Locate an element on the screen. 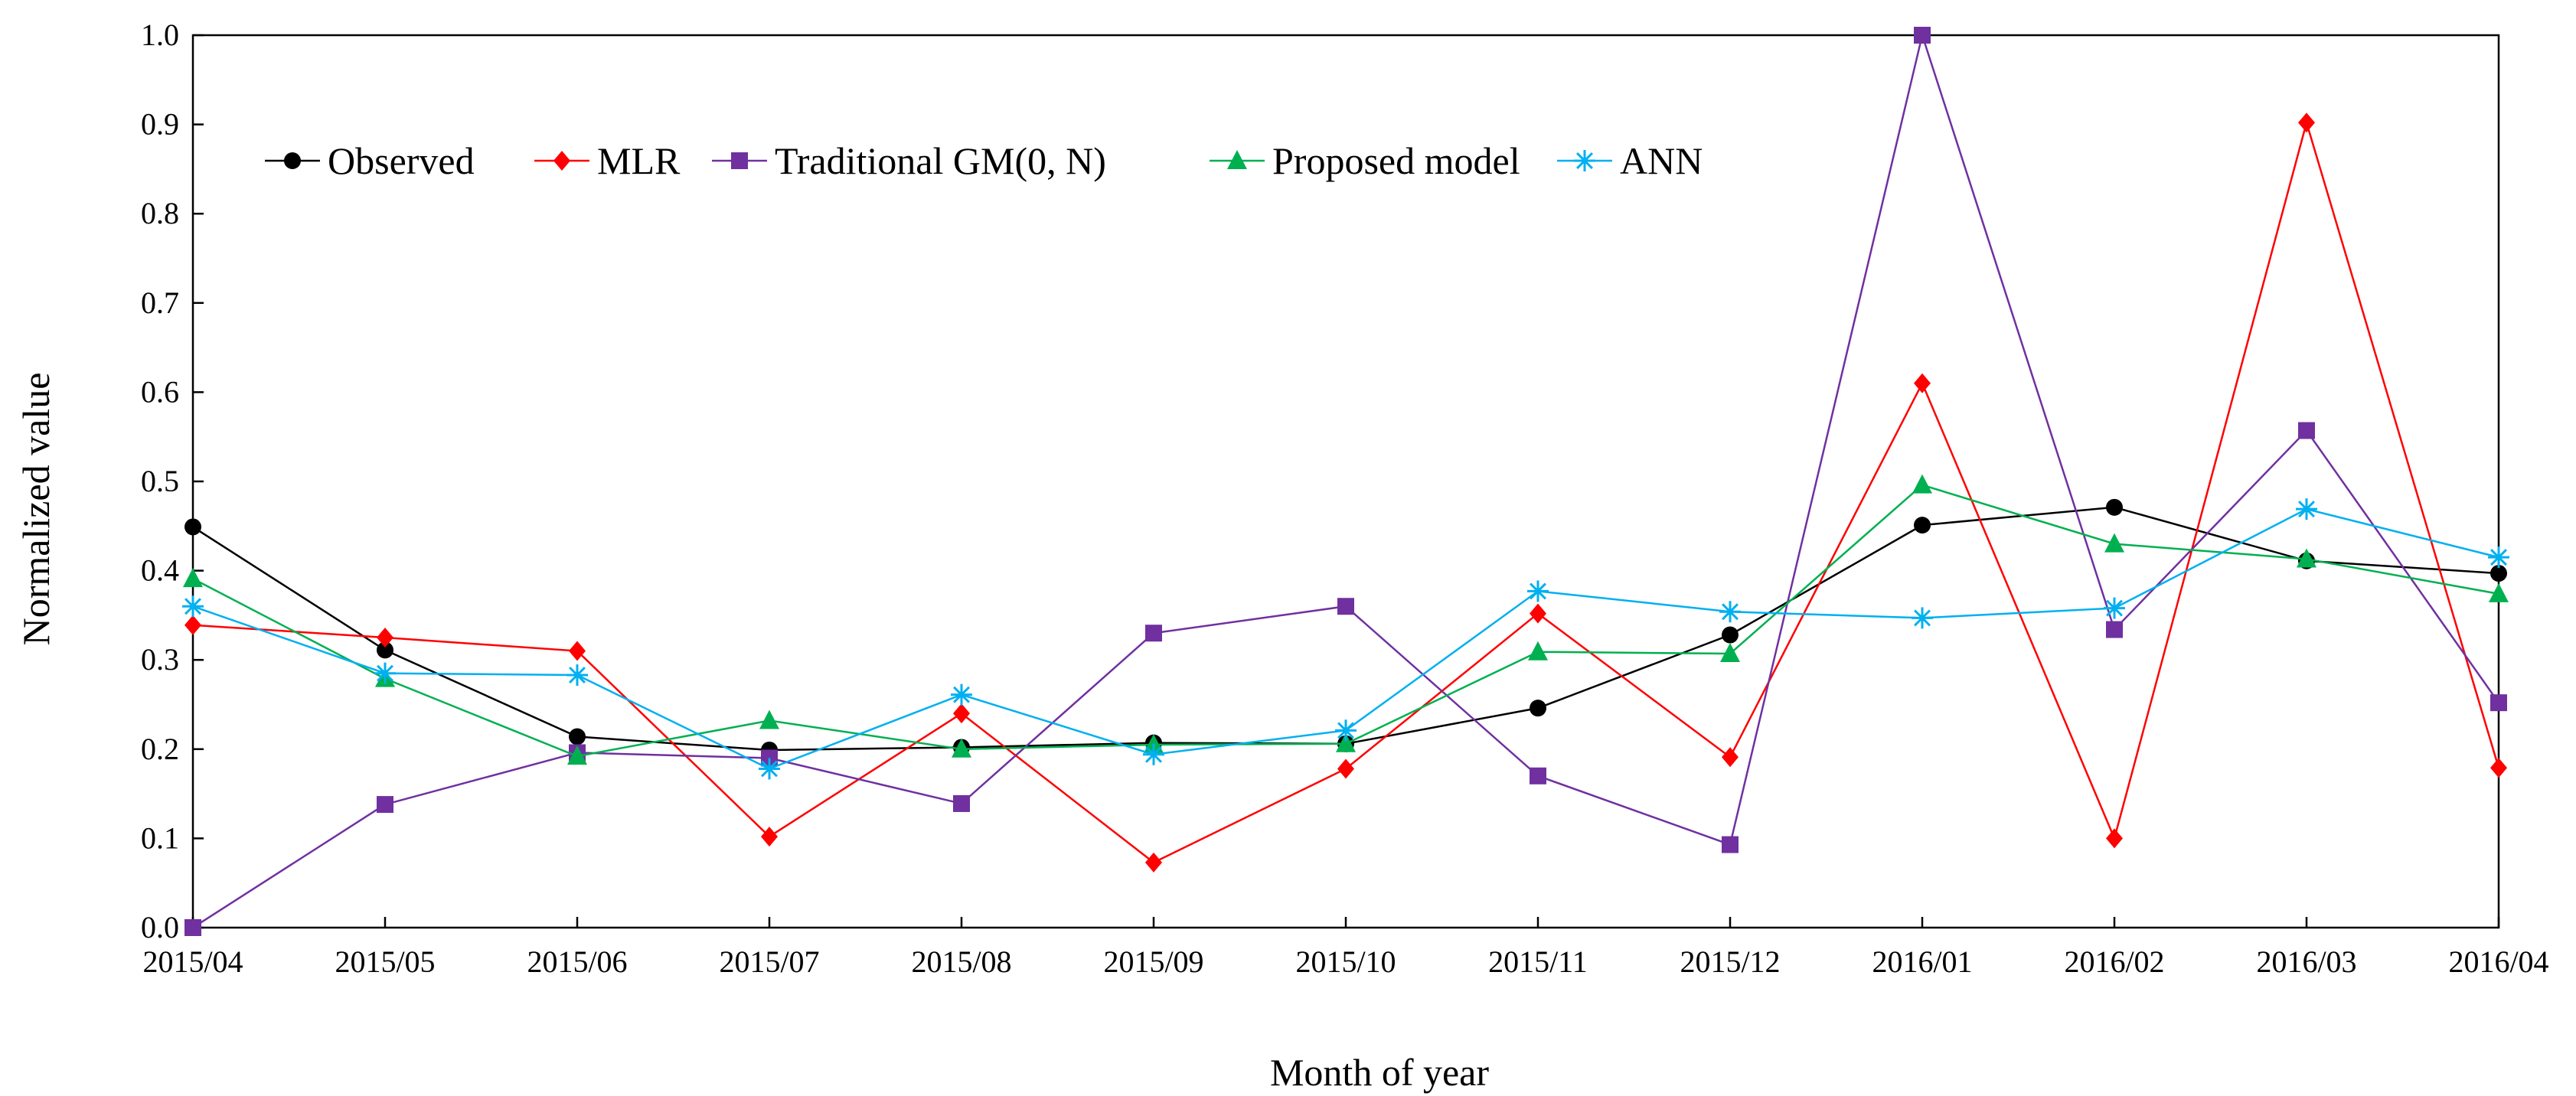  x-tick-label: 2015/10 is located at coordinates (1345, 962).